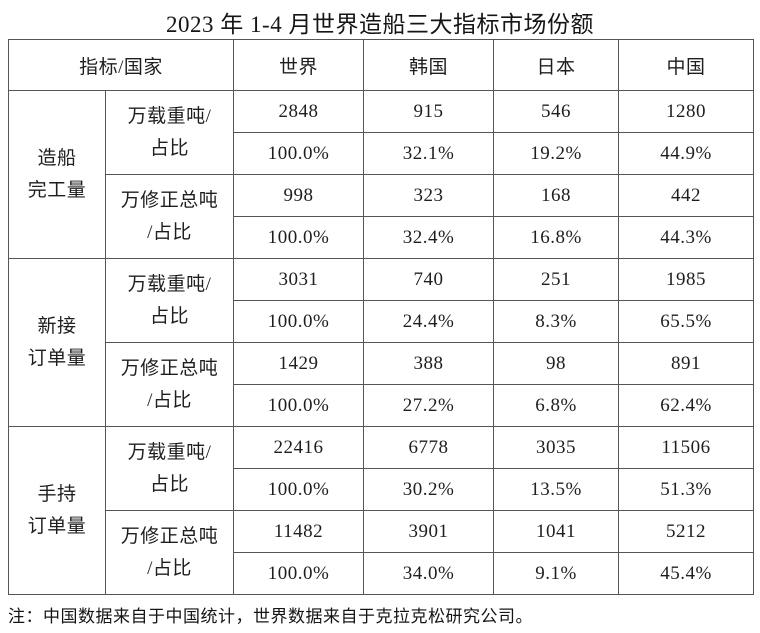 The width and height of the screenshot is (760, 633). Describe the element at coordinates (428, 447) in the screenshot. I see `value-cell: 6778` at that location.